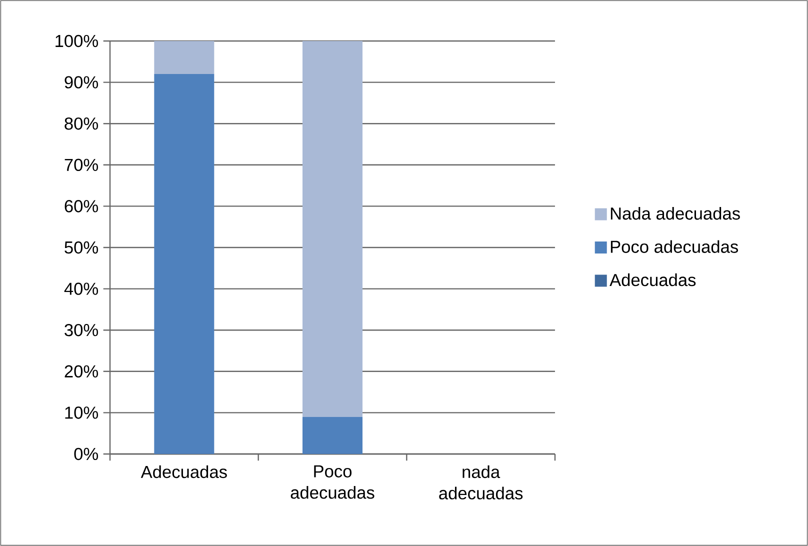 Image resolution: width=808 pixels, height=546 pixels. What do you see at coordinates (674, 246) in the screenshot?
I see `legend-label: Poco adecuadas` at bounding box center [674, 246].